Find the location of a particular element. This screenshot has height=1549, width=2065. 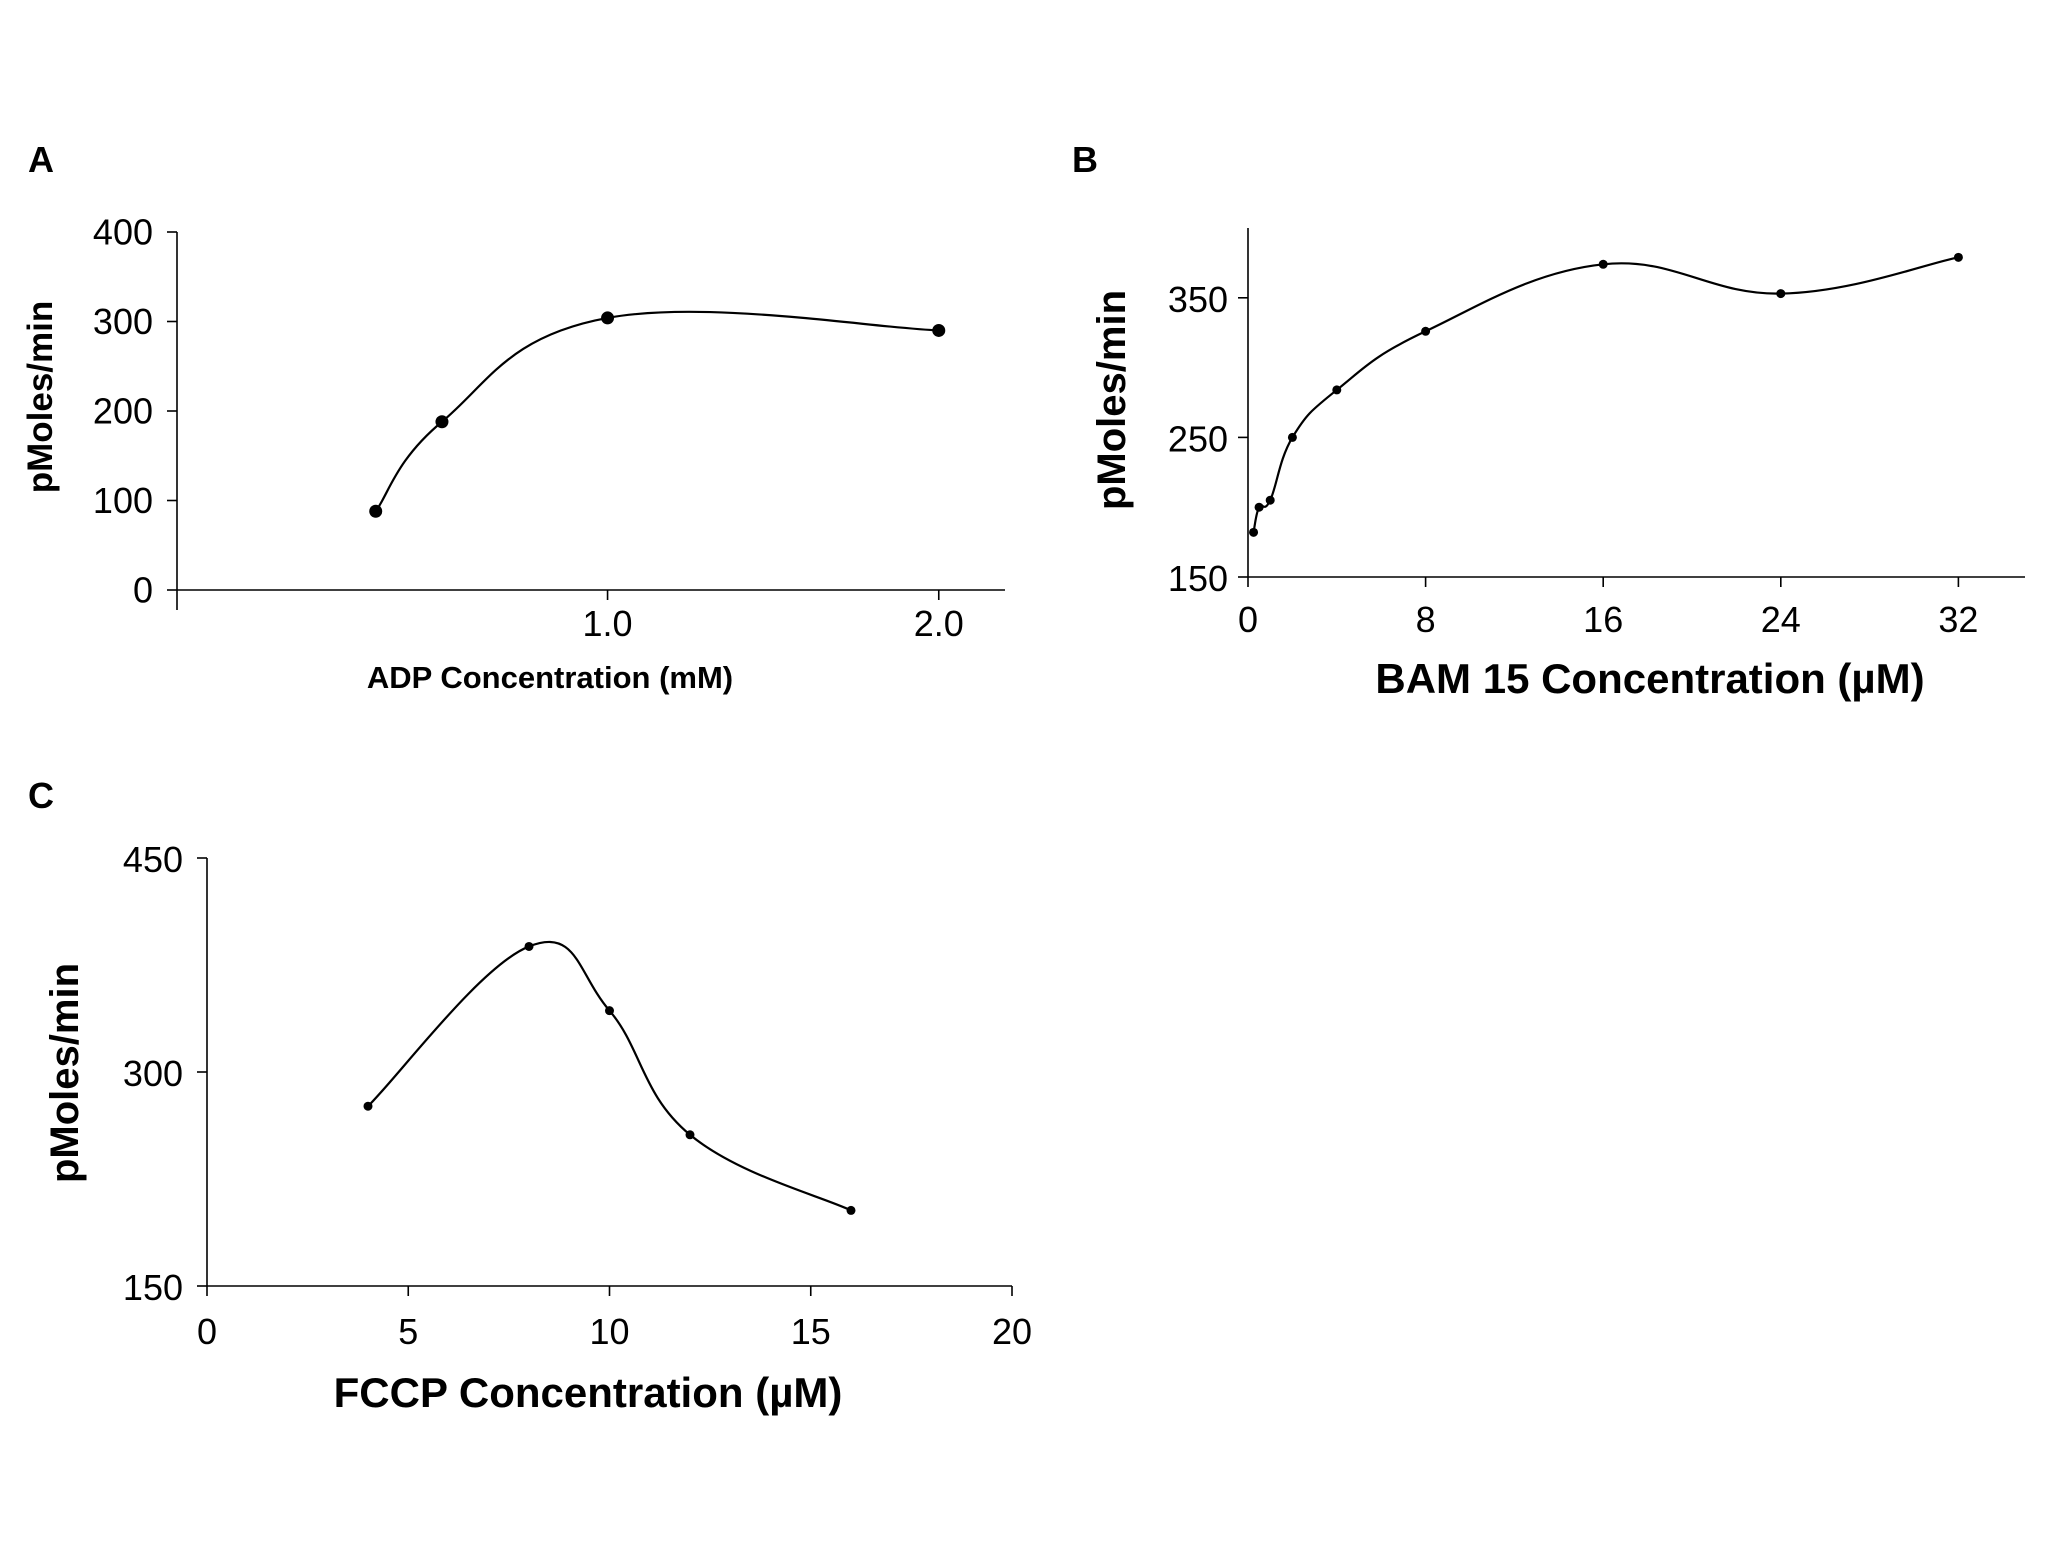

y-tick-label: 200 is located at coordinates (123, 411).